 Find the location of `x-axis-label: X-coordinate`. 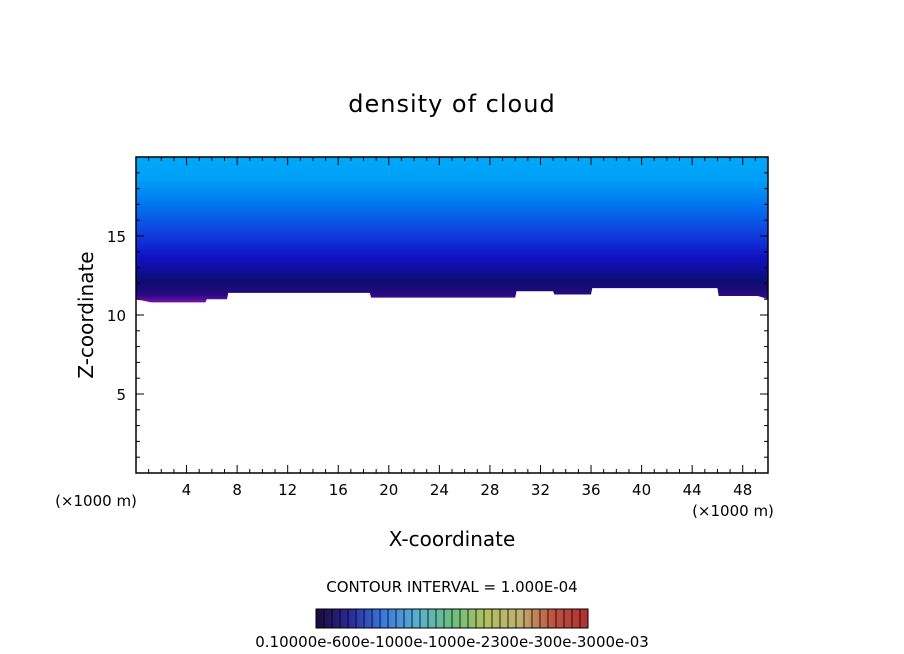

x-axis-label: X-coordinate is located at coordinates (452, 539).